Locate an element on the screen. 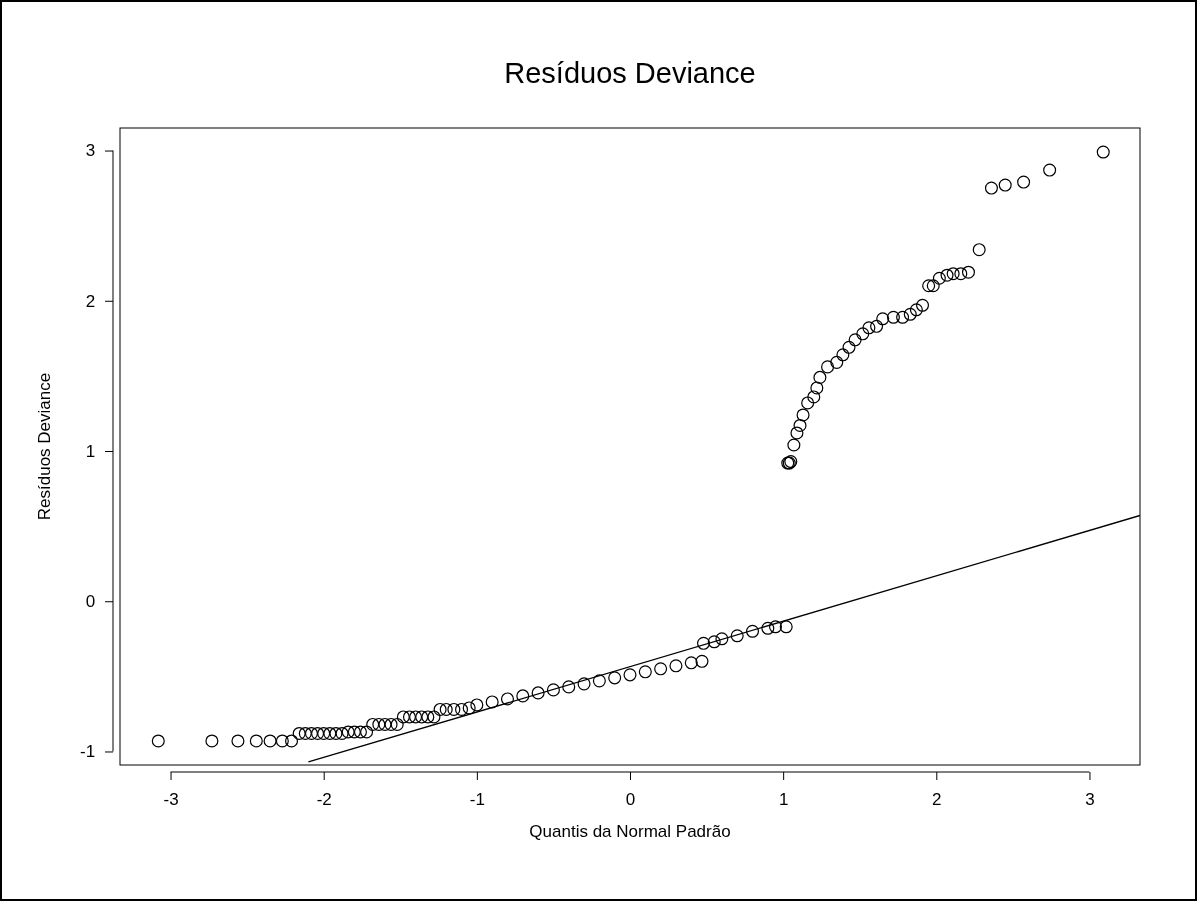 The height and width of the screenshot is (901, 1197). x-tick-label: -2 is located at coordinates (324, 800).